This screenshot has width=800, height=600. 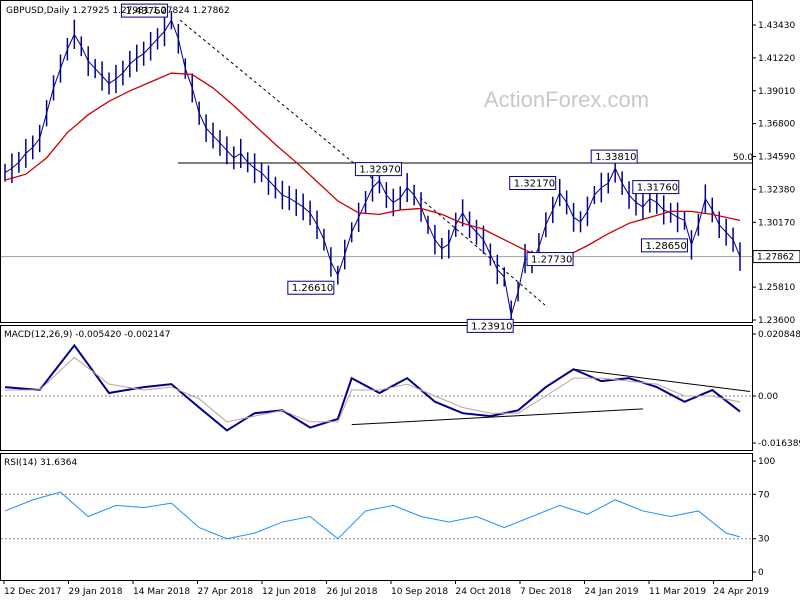 I want to click on macd-header: MACD(12,26,9) -0.005420 -0.002147, so click(x=87, y=335).